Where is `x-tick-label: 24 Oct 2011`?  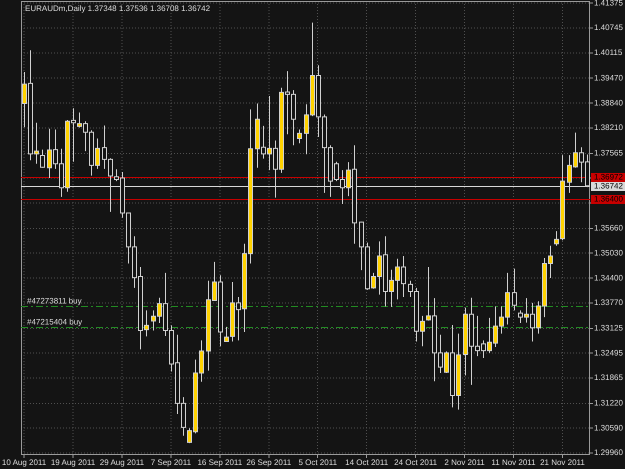
x-tick-label: 24 Oct 2011 is located at coordinates (416, 463).